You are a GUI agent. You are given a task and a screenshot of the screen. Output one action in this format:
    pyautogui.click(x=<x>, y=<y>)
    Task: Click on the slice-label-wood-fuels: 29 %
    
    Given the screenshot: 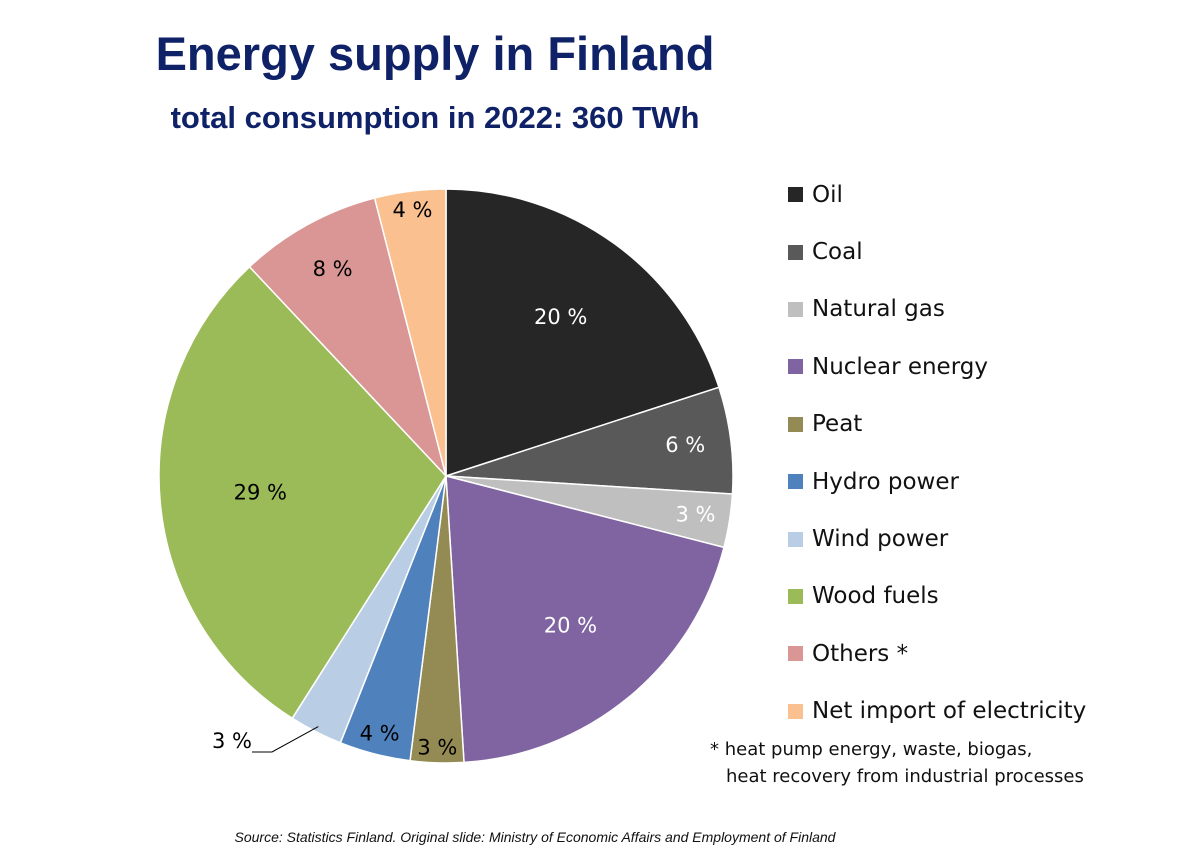 What is the action you would take?
    pyautogui.click(x=260, y=493)
    